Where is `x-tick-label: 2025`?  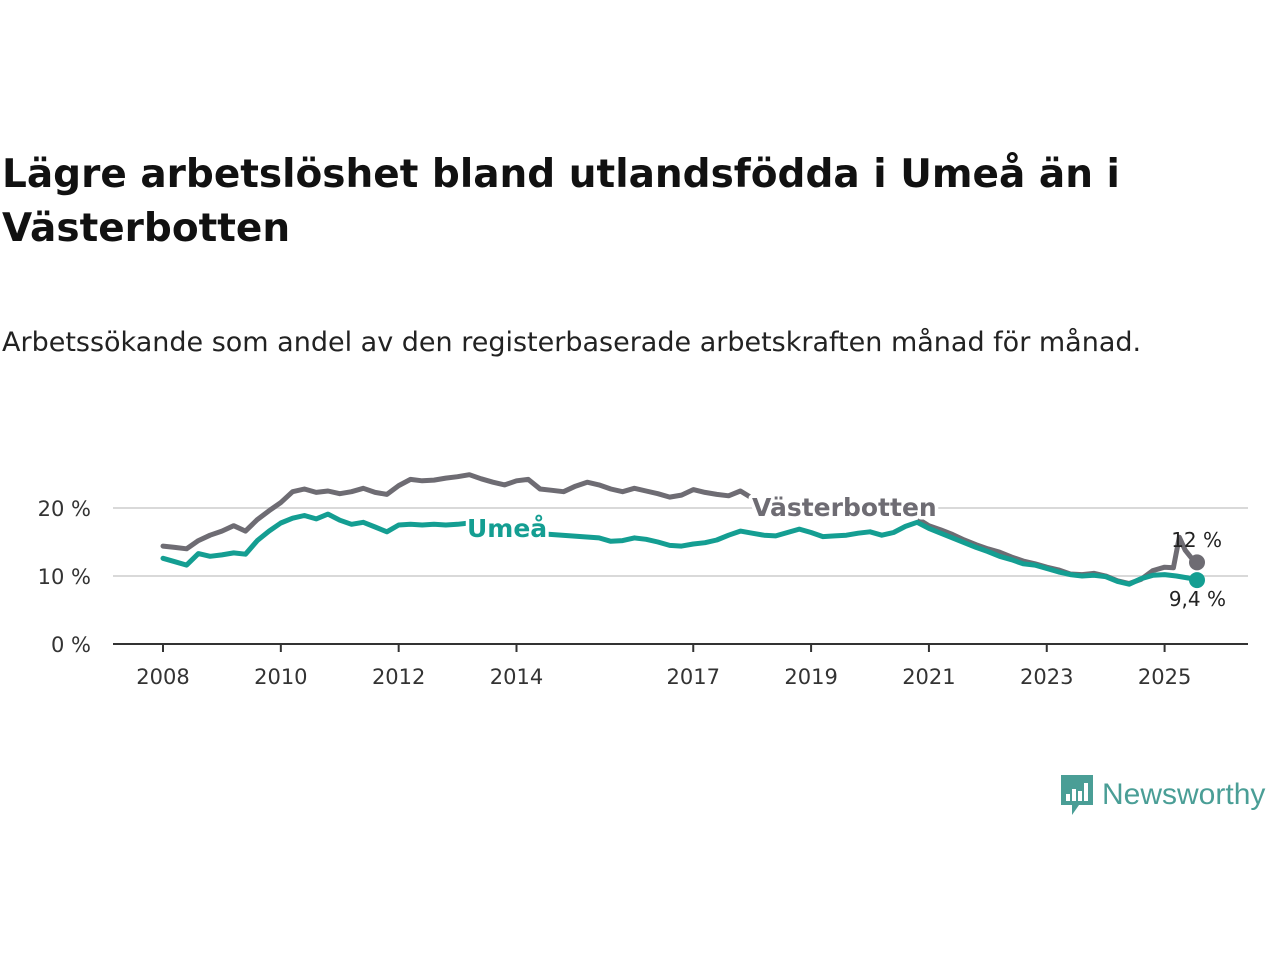 x-tick-label: 2025 is located at coordinates (1164, 677).